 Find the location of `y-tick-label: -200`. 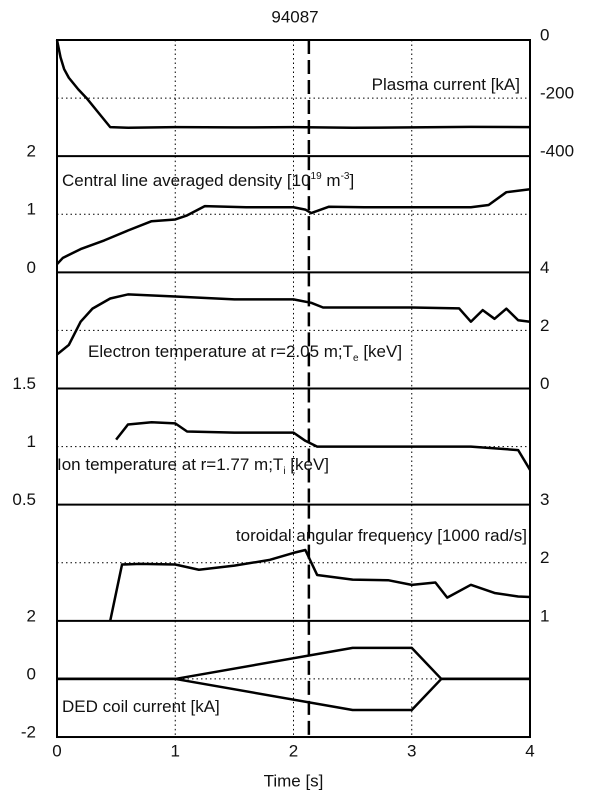

y-tick-label: -200 is located at coordinates (557, 93).